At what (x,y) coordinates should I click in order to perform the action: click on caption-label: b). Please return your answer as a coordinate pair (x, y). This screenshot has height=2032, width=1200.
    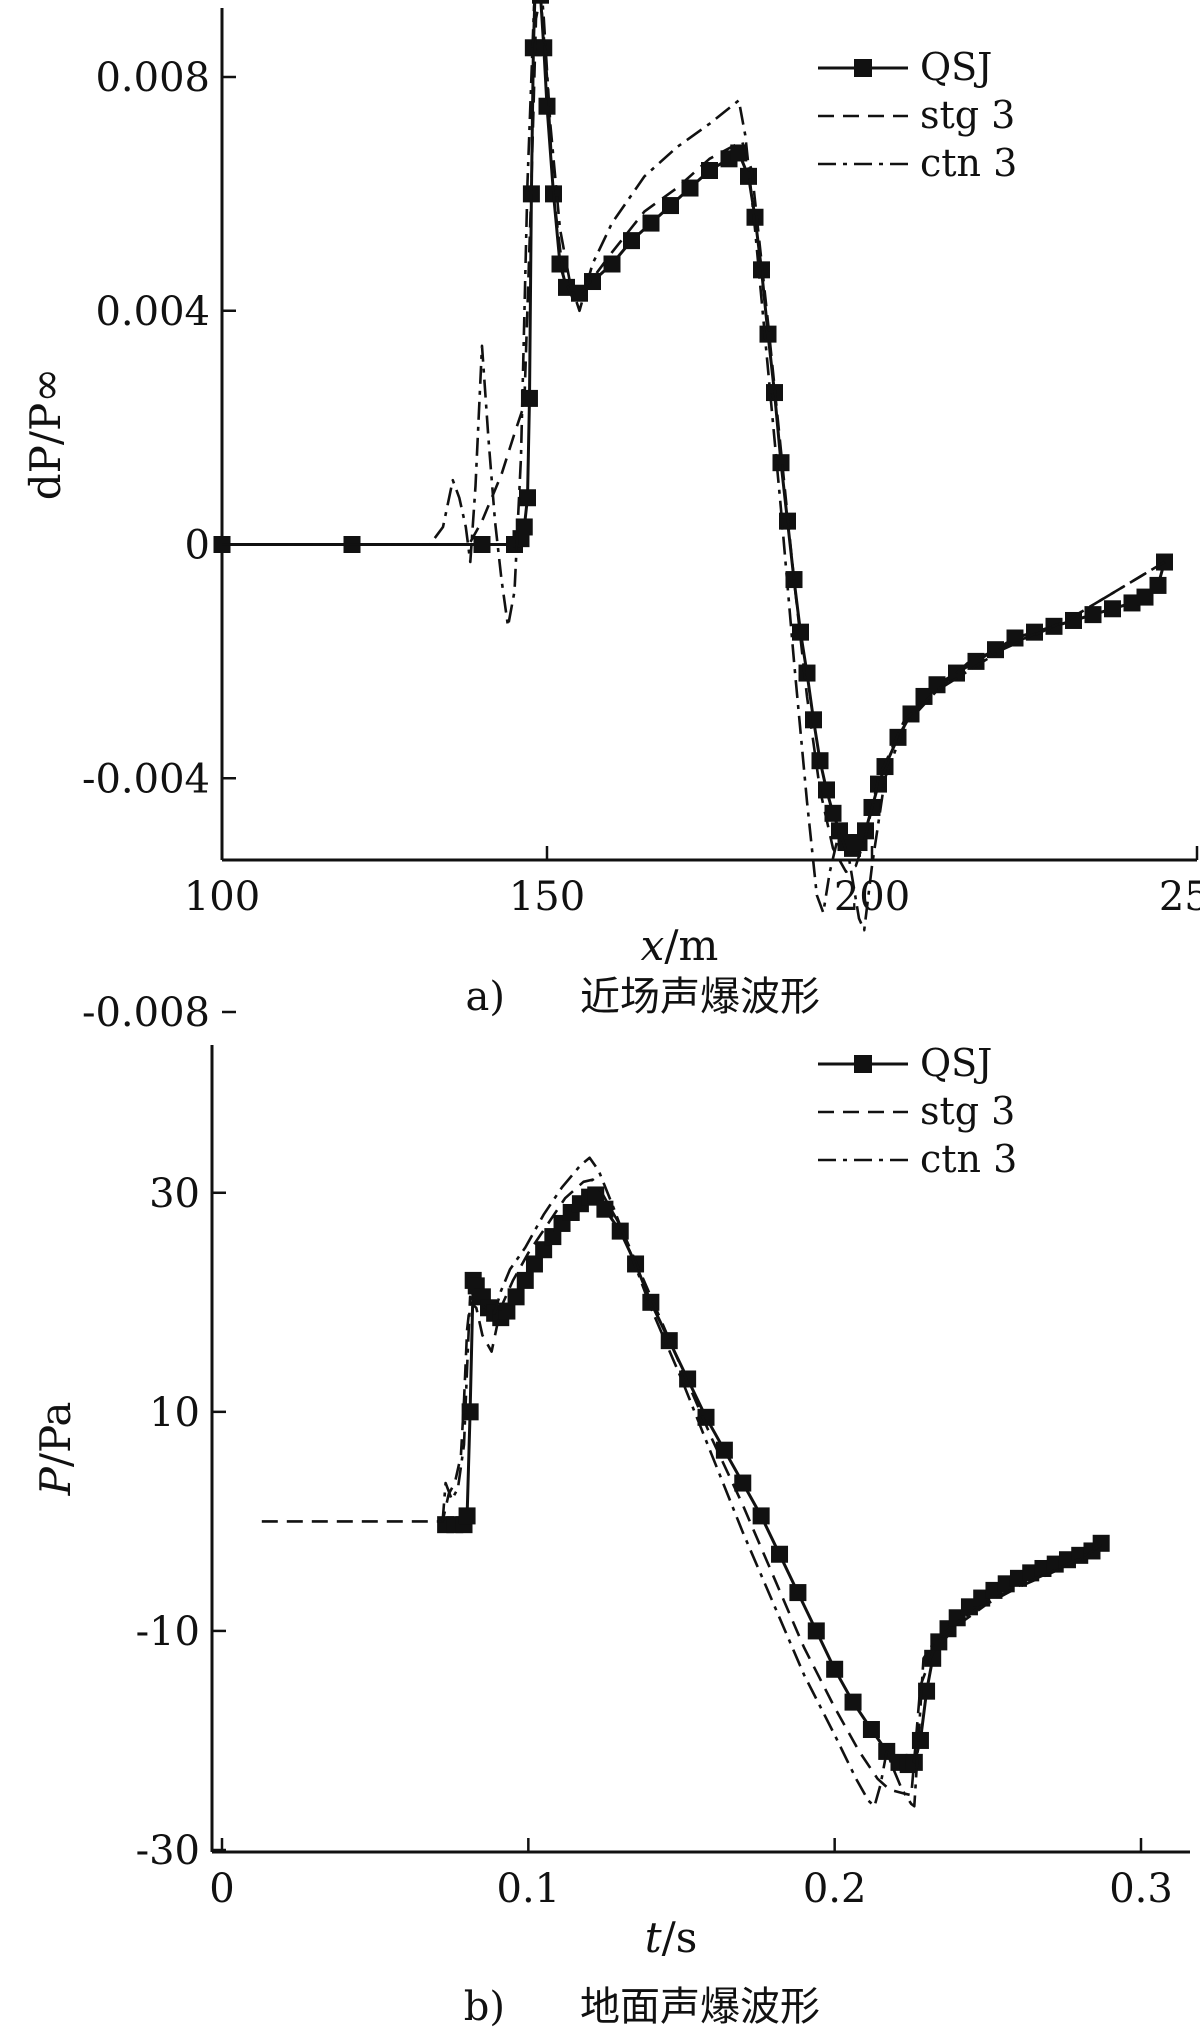
    Looking at the image, I should click on (484, 2007).